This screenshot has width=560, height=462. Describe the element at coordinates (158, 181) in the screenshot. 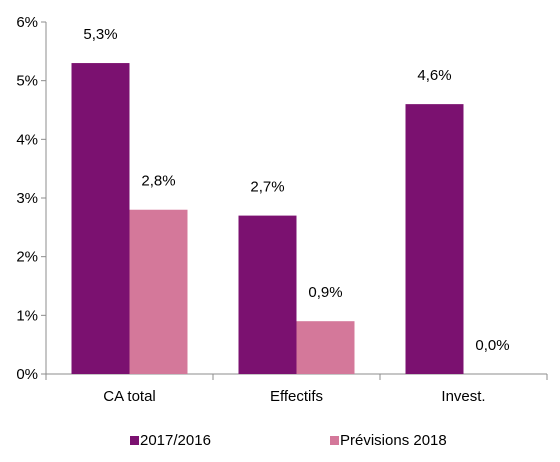

I see `data-label: 2,8%` at that location.